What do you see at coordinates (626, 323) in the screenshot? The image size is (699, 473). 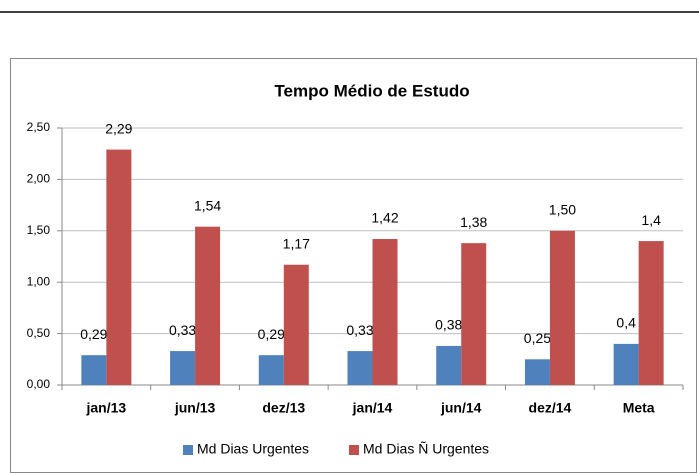 I see `data-label: 0,4` at bounding box center [626, 323].